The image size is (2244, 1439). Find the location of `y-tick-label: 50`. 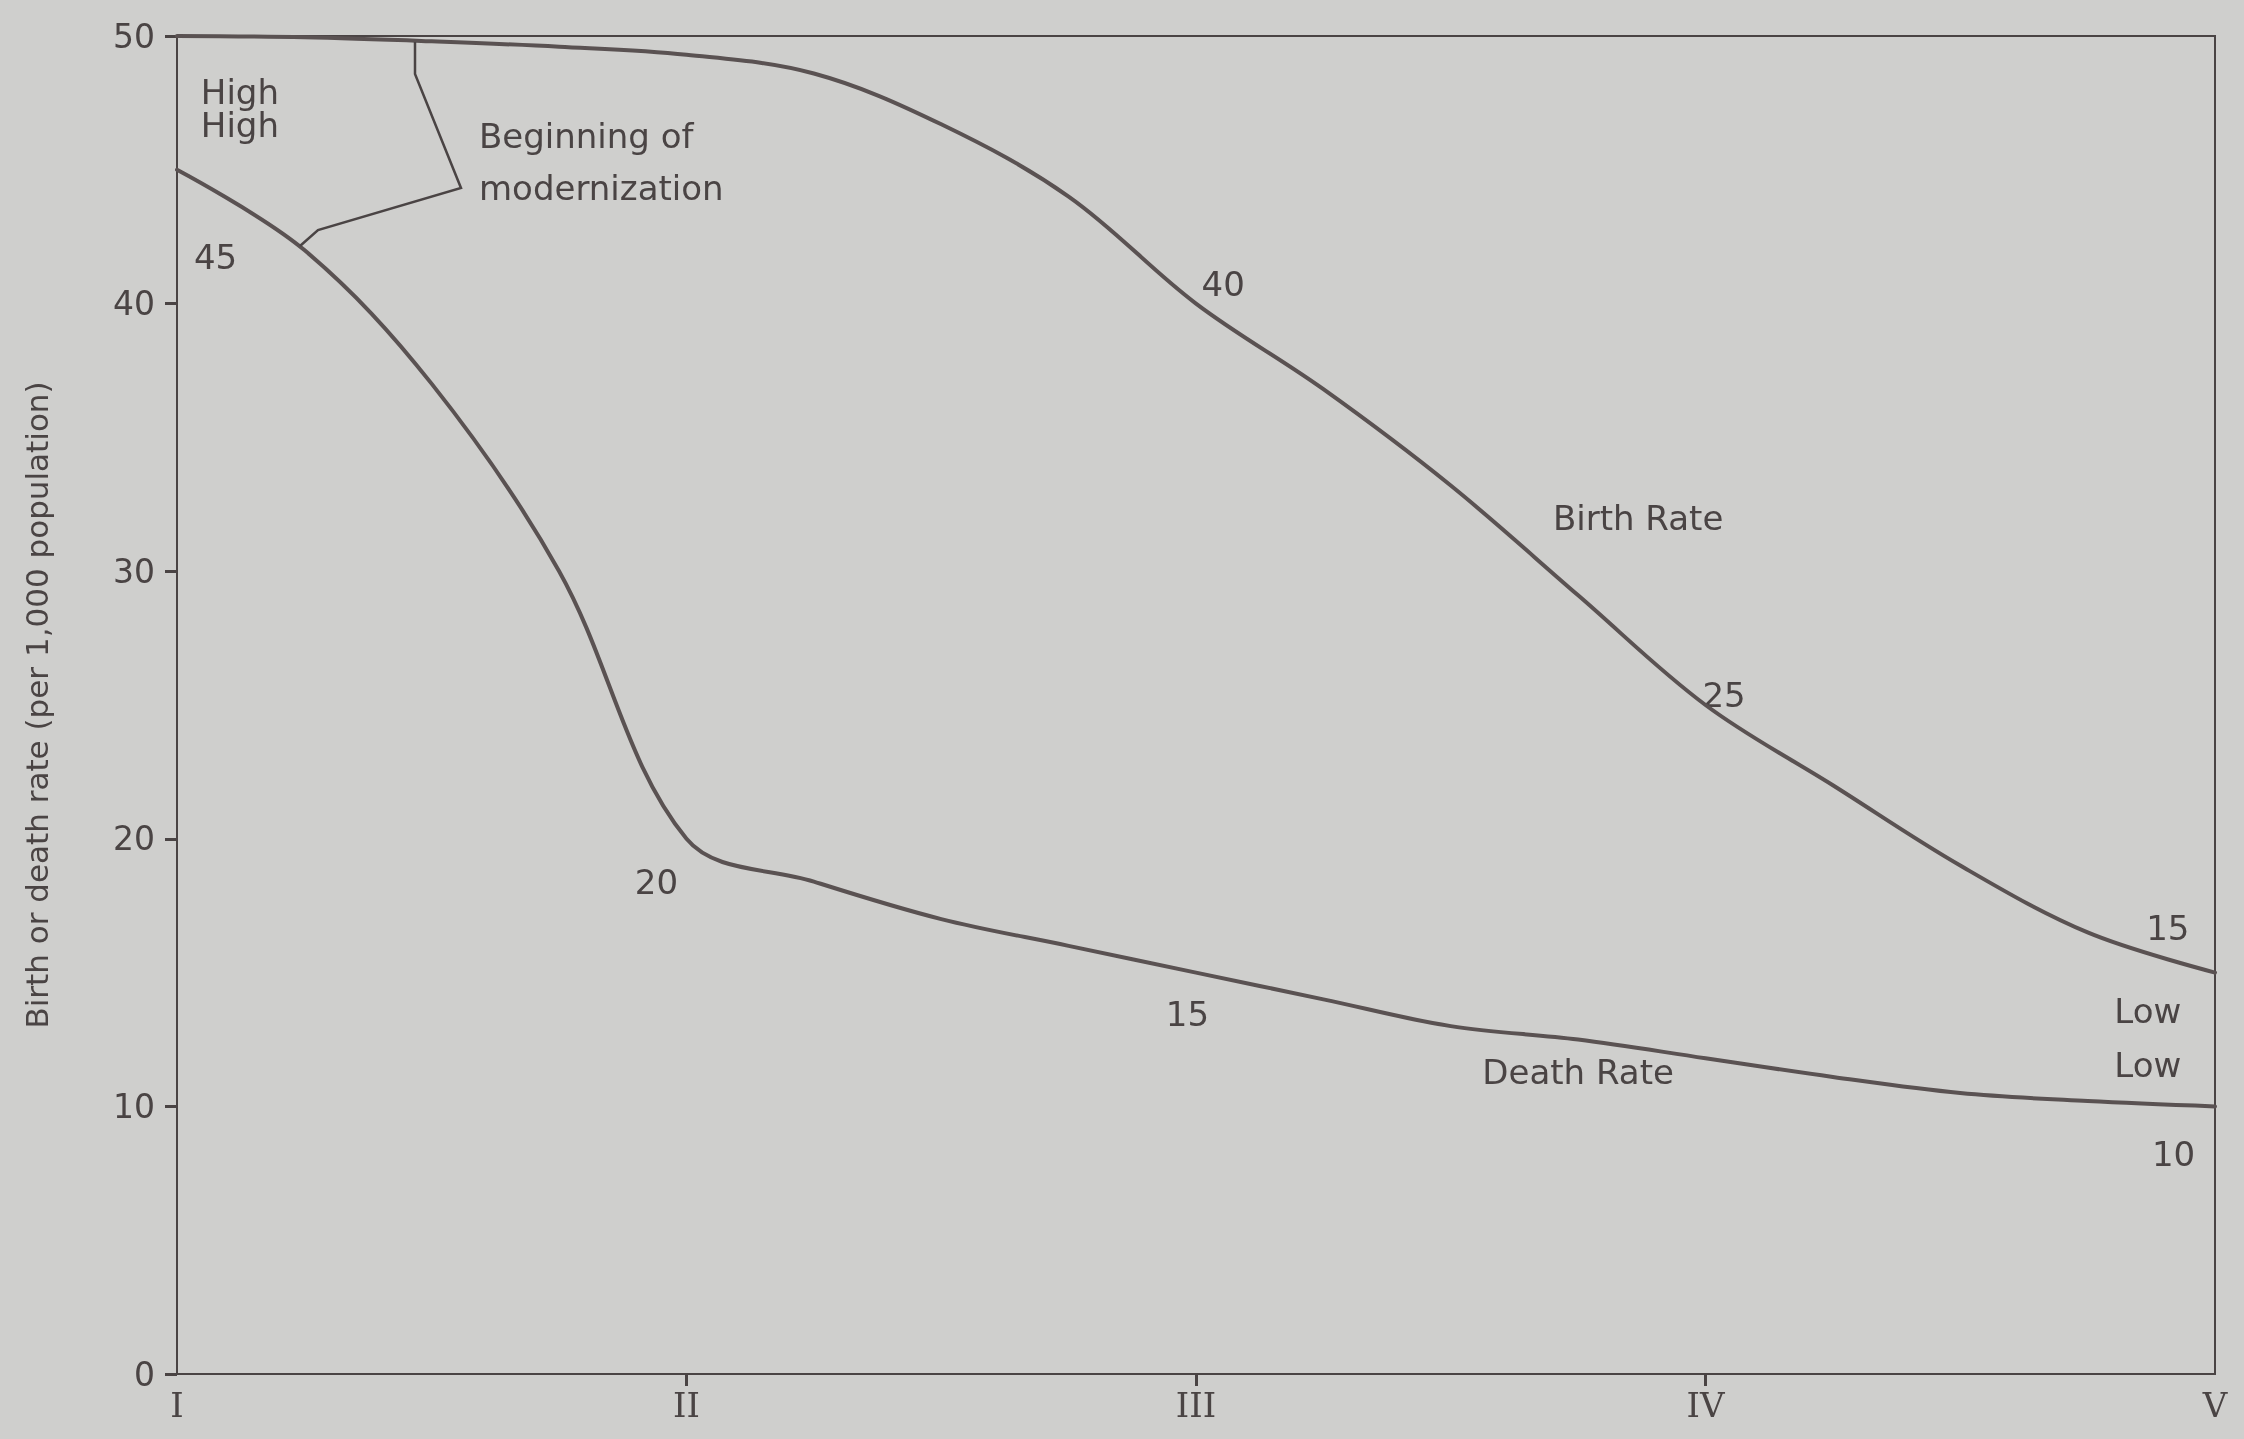

y-tick-label: 50 is located at coordinates (134, 36).